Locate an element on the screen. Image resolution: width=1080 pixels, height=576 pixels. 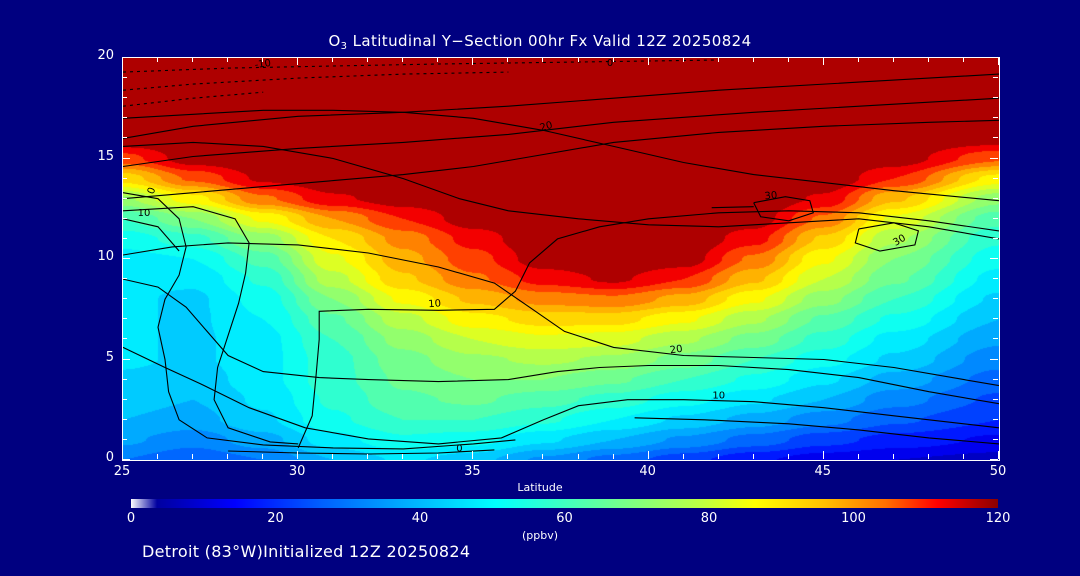
y-tick-label: 15 is located at coordinates (105, 156).